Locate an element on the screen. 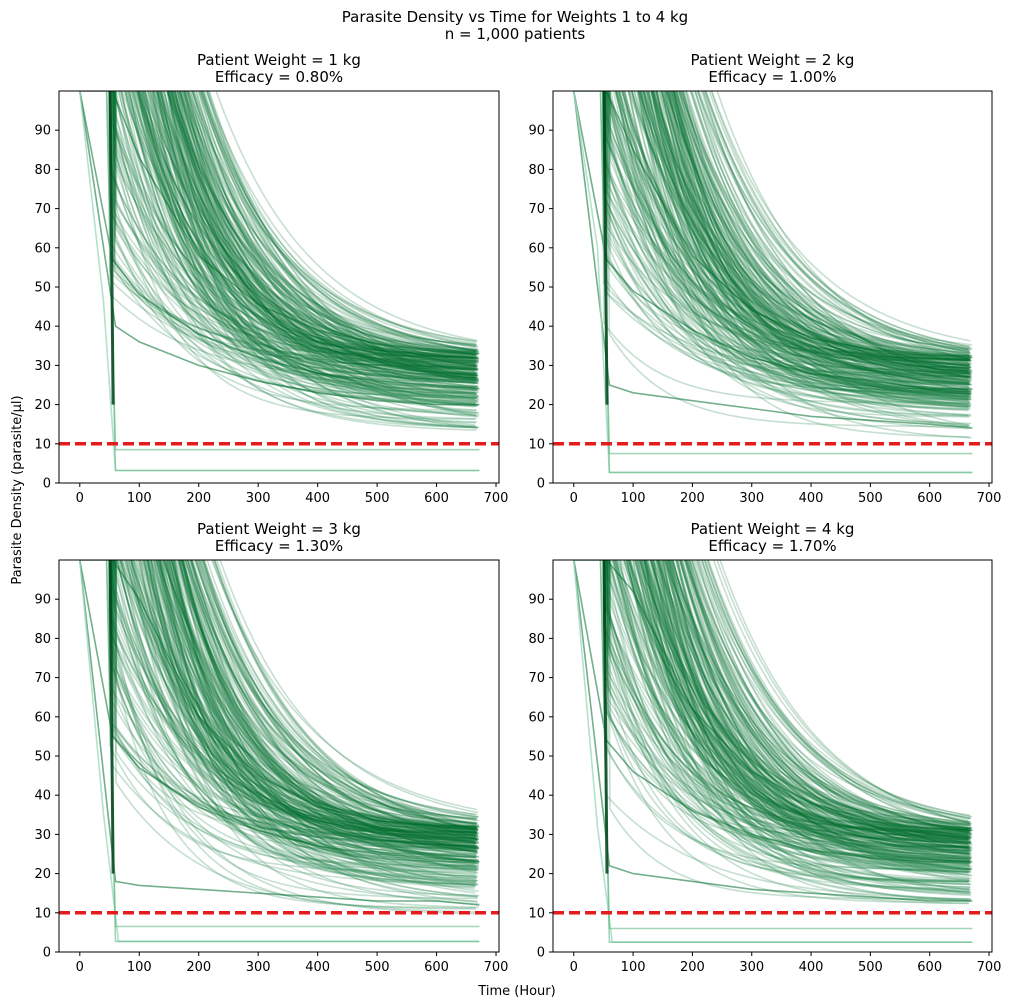  y-tick-label: 80 is located at coordinates (536, 639).